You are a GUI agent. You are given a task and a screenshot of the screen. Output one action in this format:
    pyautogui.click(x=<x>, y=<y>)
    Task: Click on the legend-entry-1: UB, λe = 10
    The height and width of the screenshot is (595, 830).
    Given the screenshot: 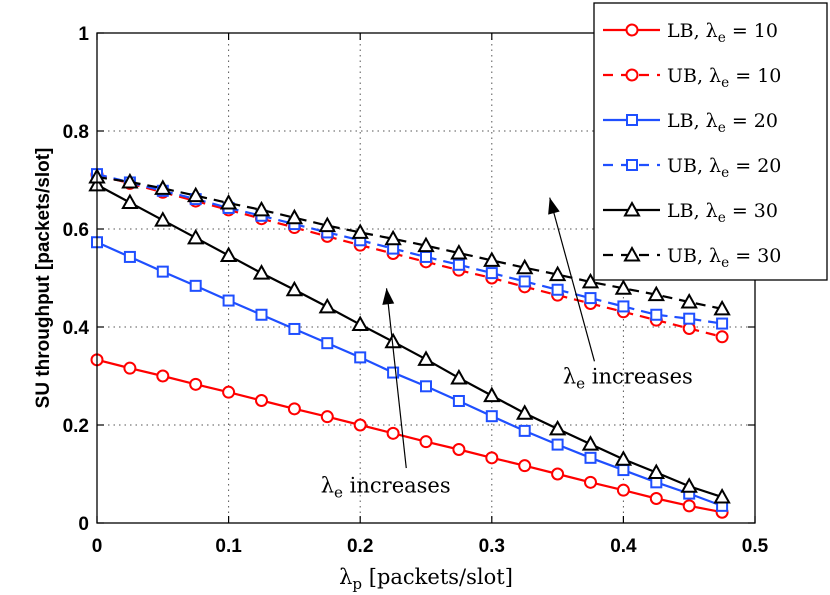 What is the action you would take?
    pyautogui.click(x=692, y=78)
    